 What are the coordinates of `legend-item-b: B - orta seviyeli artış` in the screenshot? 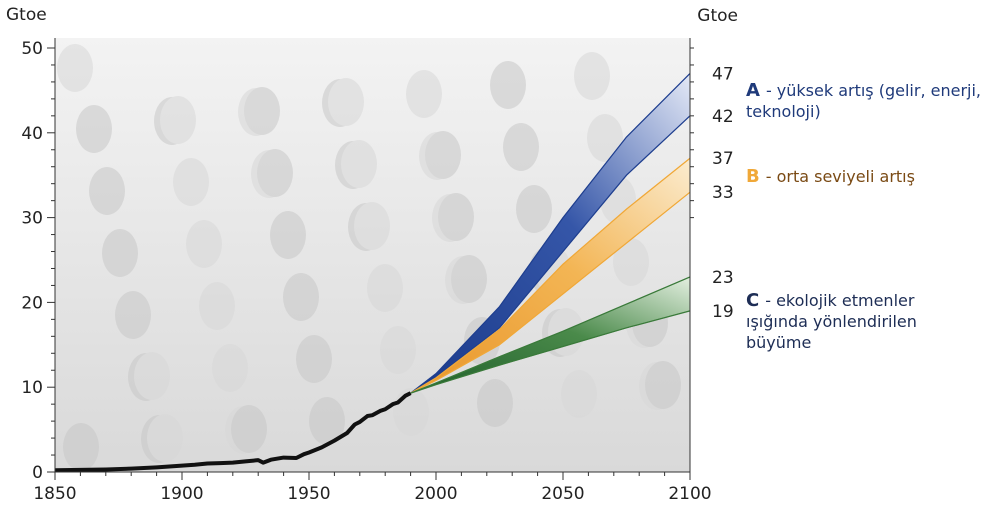 It's located at (866, 176).